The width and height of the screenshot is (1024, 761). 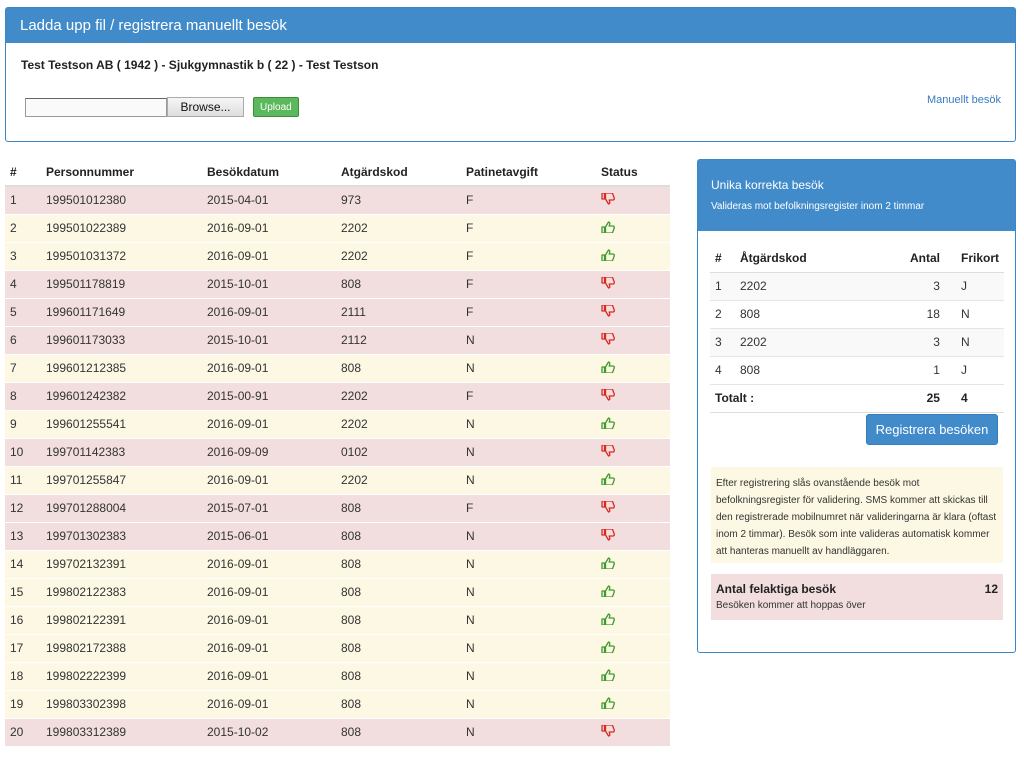 What do you see at coordinates (23, 535) in the screenshot?
I see `row-number: 13` at bounding box center [23, 535].